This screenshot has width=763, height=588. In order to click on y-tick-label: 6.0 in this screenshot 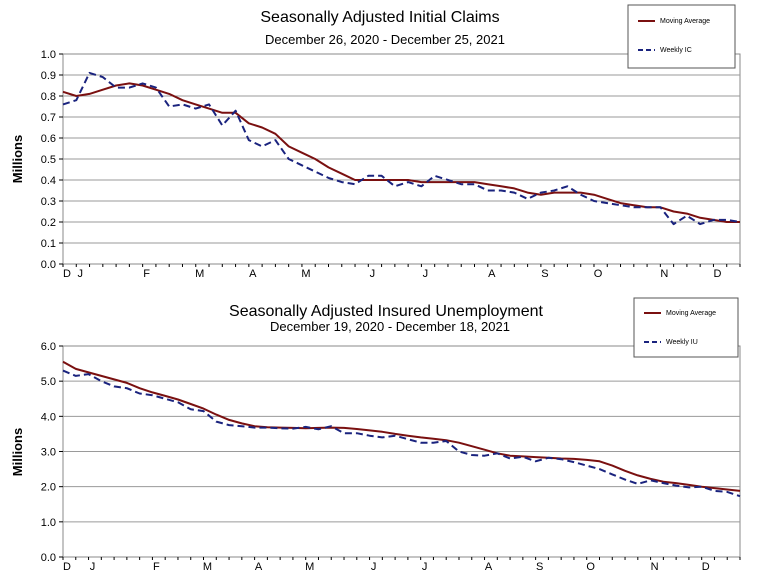, I will do `click(48, 347)`.